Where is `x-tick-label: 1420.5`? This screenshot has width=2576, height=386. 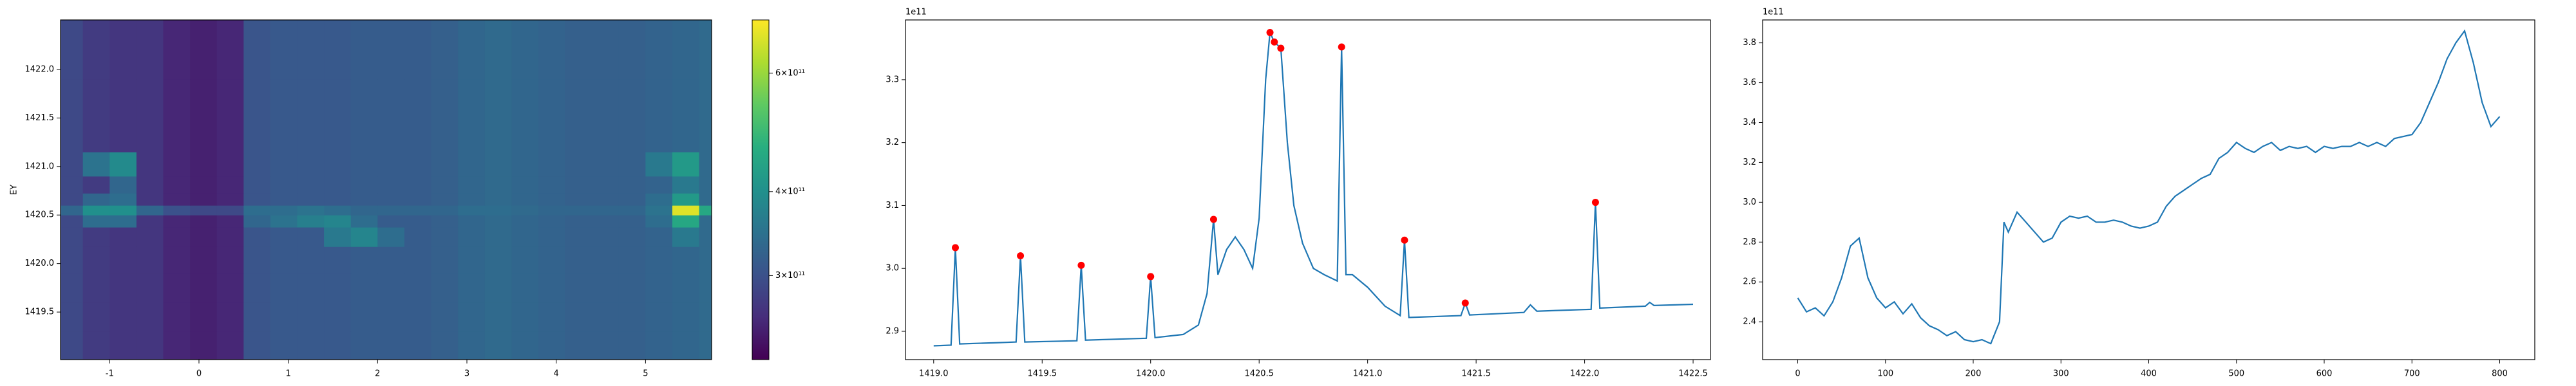
x-tick-label: 1420.5 is located at coordinates (1259, 374).